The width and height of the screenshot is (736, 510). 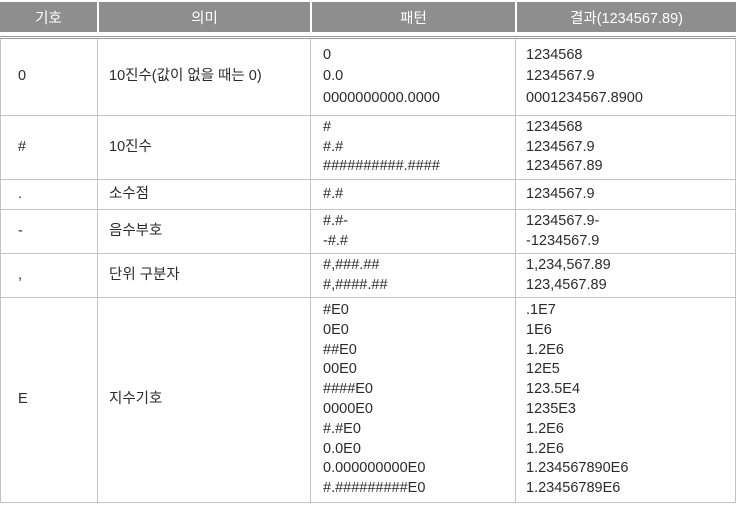 What do you see at coordinates (553, 389) in the screenshot?
I see `result-line: 123.5E4` at bounding box center [553, 389].